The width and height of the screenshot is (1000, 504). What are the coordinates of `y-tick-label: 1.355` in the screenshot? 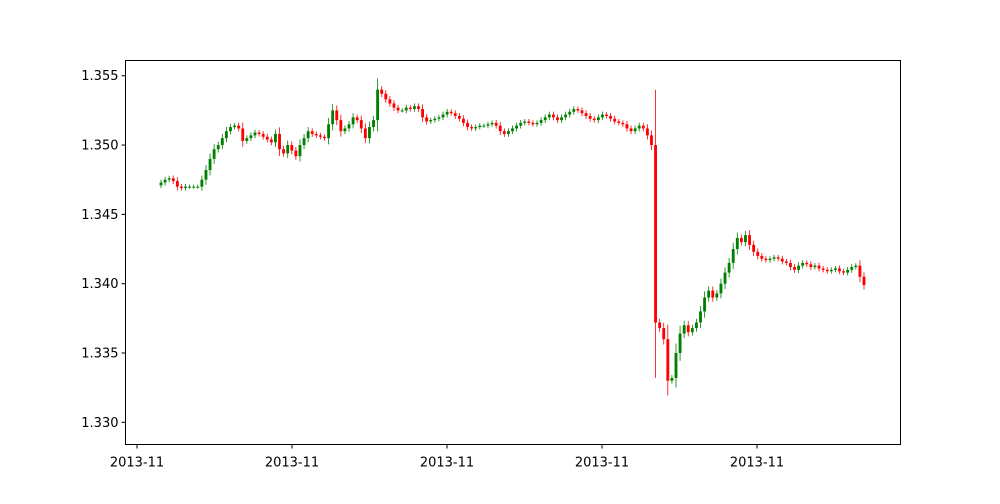 It's located at (99, 76).